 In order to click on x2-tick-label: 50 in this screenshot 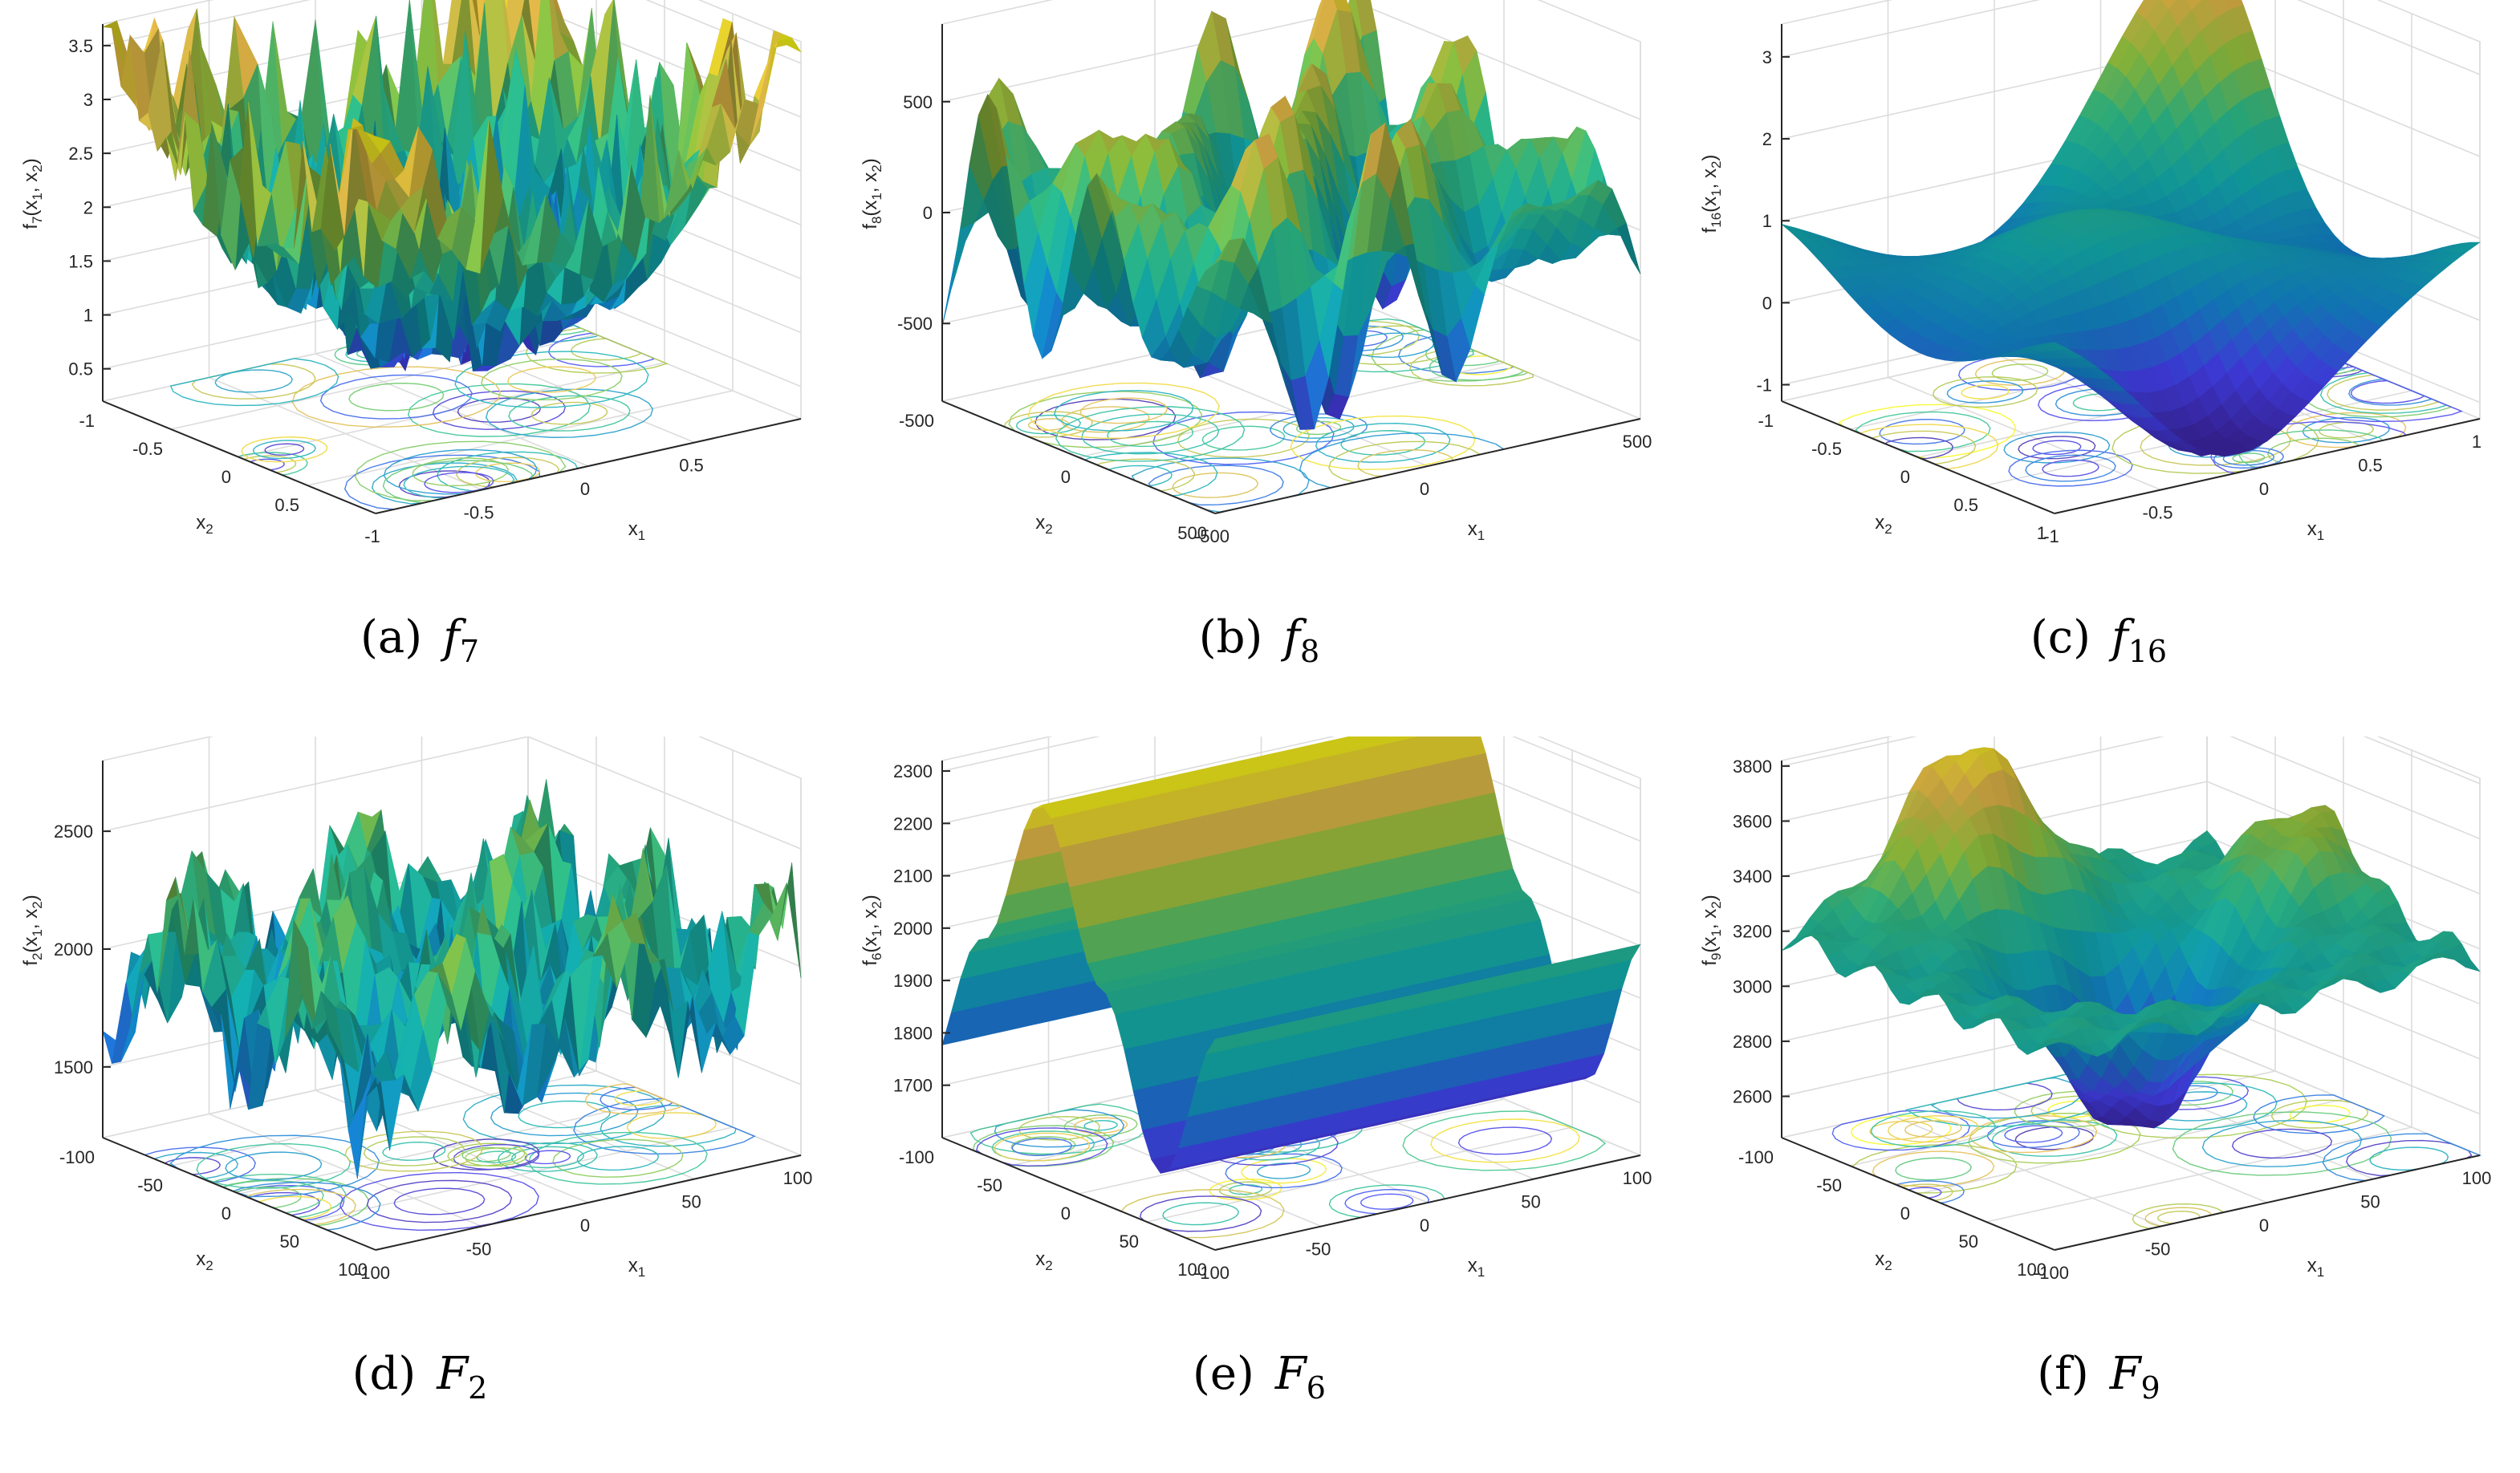, I will do `click(1968, 1242)`.